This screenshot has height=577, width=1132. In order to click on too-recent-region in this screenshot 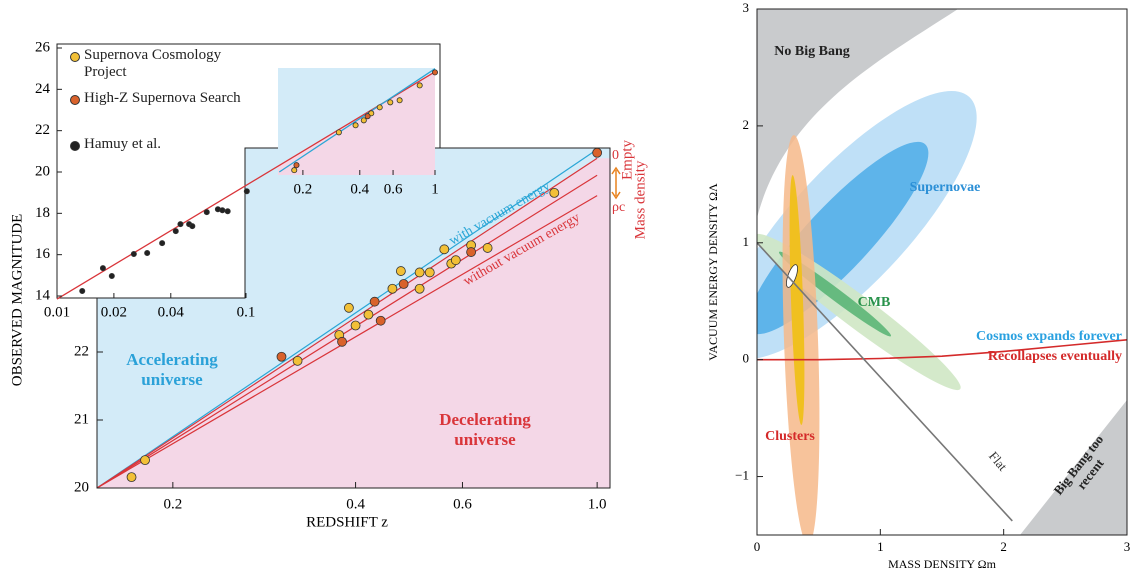, I will do `click(1073, 467)`.